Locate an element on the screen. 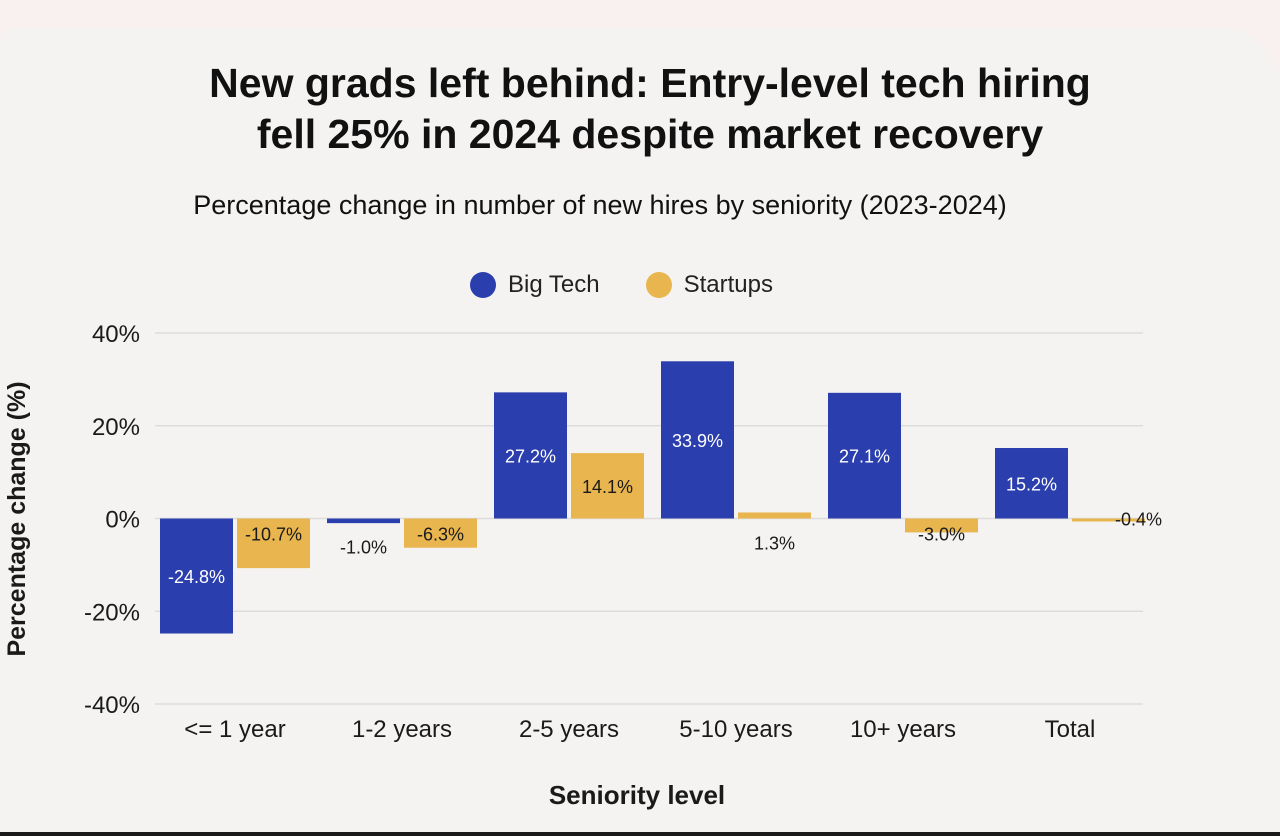 The image size is (1280, 836). data-label-big-tech: 15.2% is located at coordinates (1031, 484).